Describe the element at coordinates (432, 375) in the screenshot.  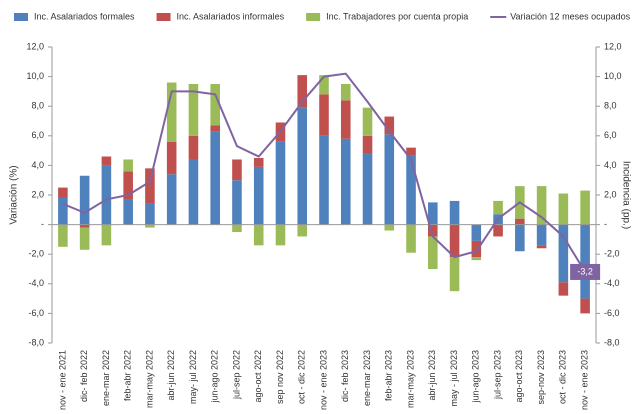
I see `x-tick-label: abr-jun 2023` at that location.